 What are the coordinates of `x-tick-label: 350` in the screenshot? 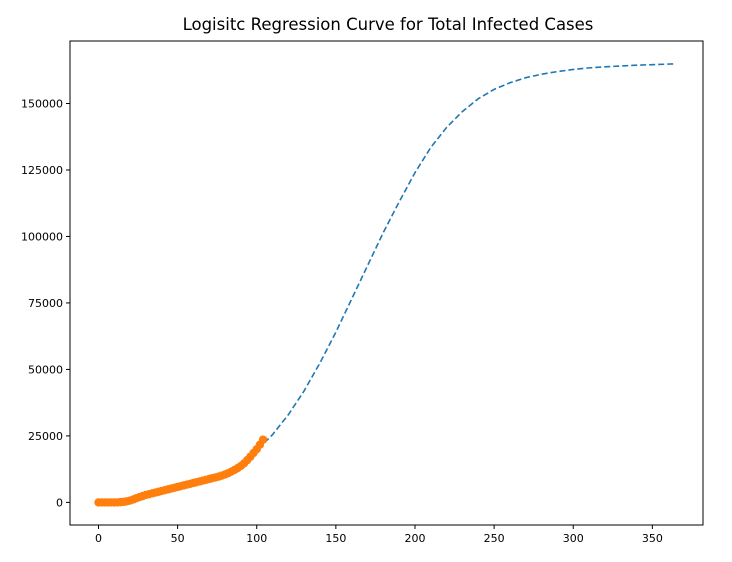 It's located at (652, 538).